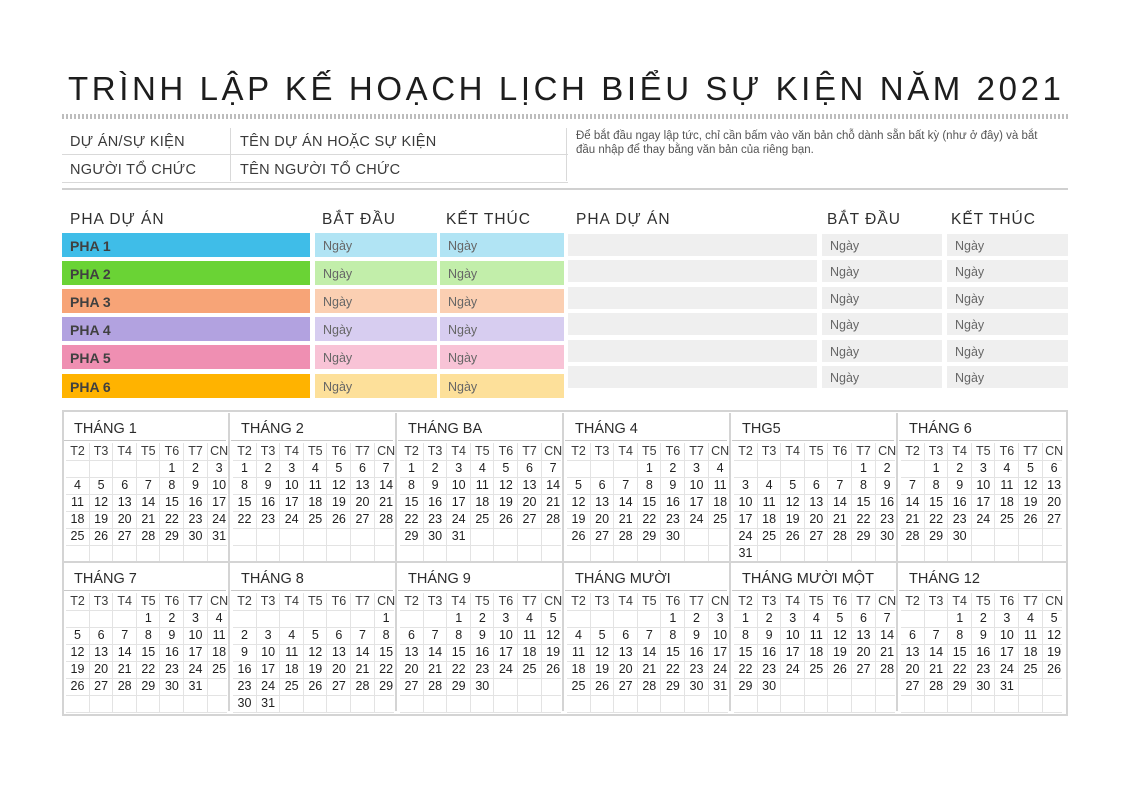 This screenshot has width=1132, height=800. Describe the element at coordinates (195, 502) in the screenshot. I see `day-cell: 16` at that location.